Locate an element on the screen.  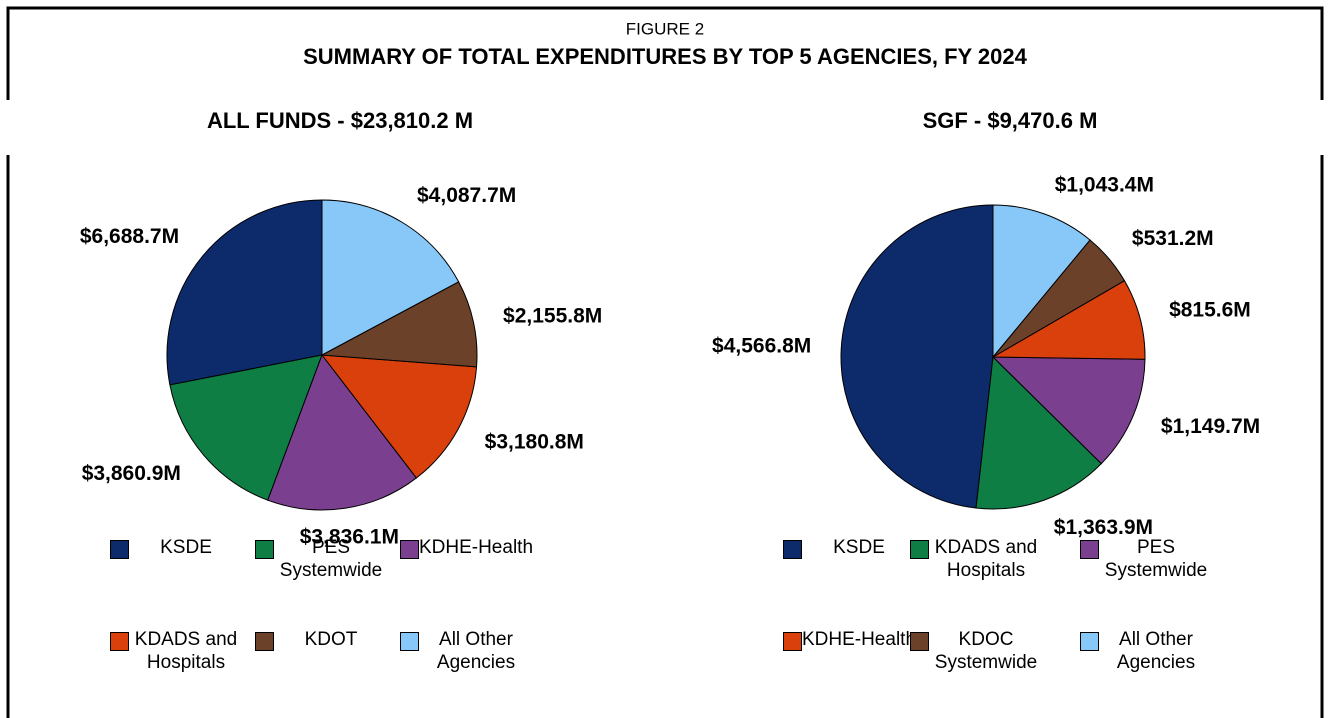
value-label: $4,087.7M is located at coordinates (466, 195).